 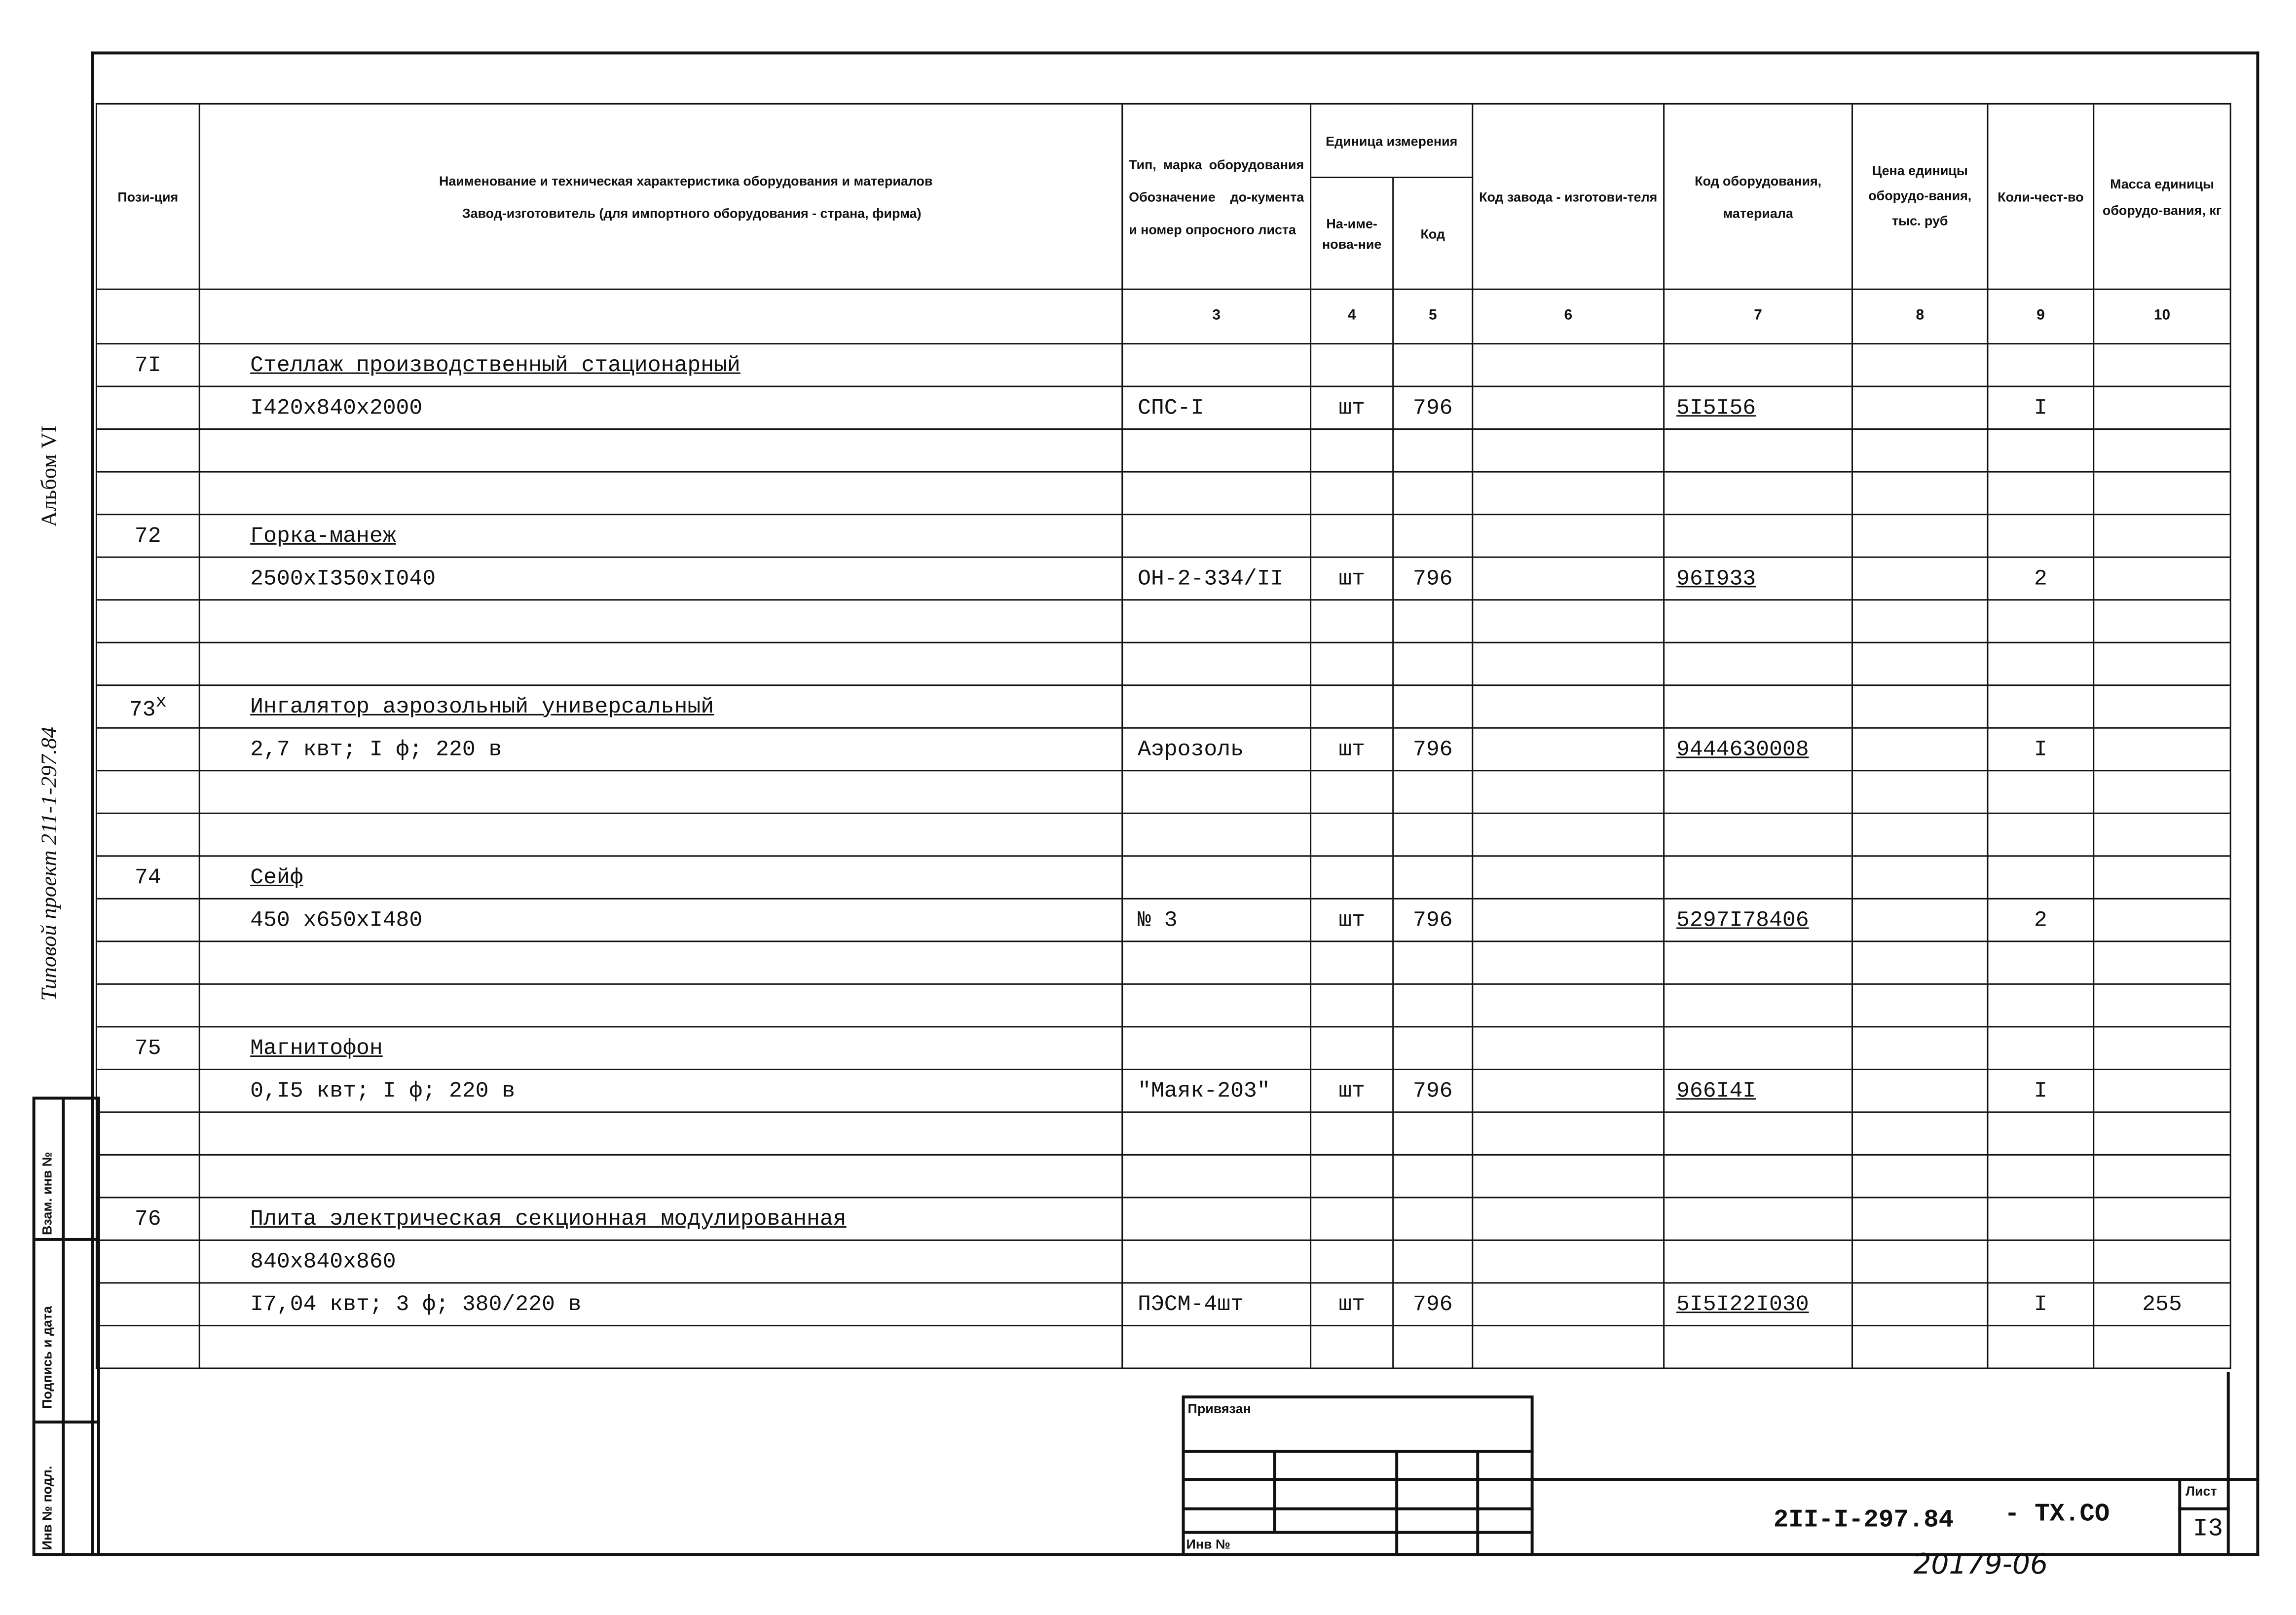 What do you see at coordinates (1163, 536) in the screenshot?
I see `table-row: 72 Горка-манеж` at bounding box center [1163, 536].